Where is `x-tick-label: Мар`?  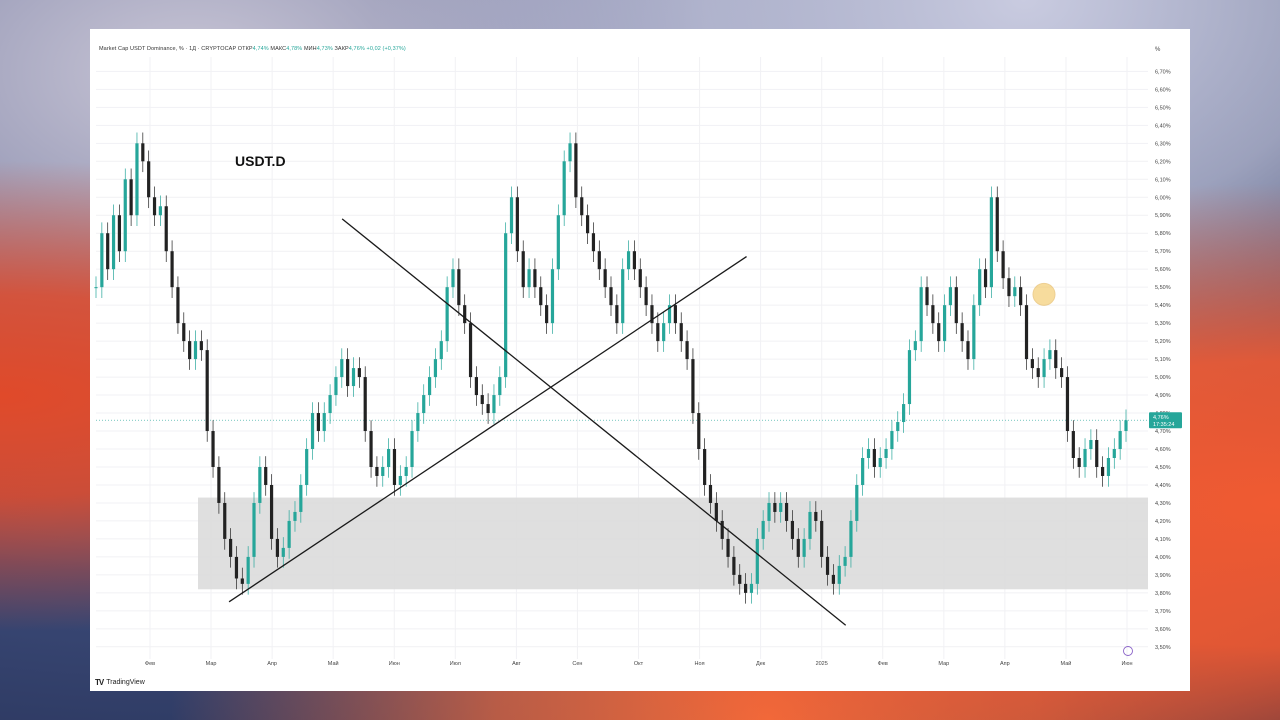 x-tick-label: Мар is located at coordinates (943, 664).